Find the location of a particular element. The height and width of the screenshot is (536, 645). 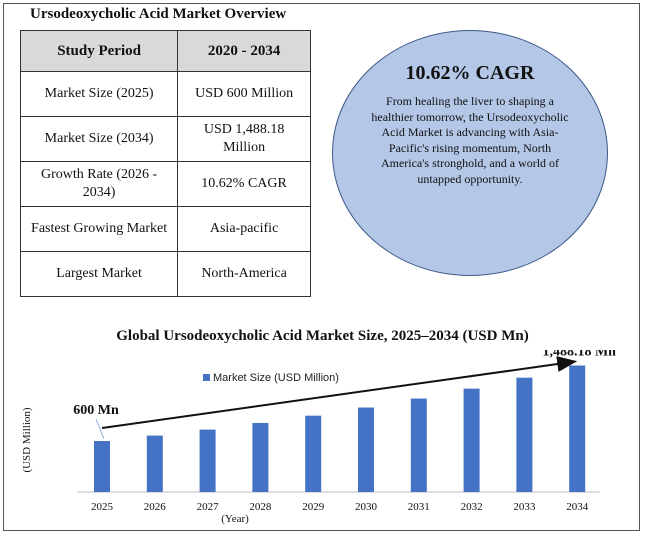

table-cell: Largest Market is located at coordinates (99, 274).